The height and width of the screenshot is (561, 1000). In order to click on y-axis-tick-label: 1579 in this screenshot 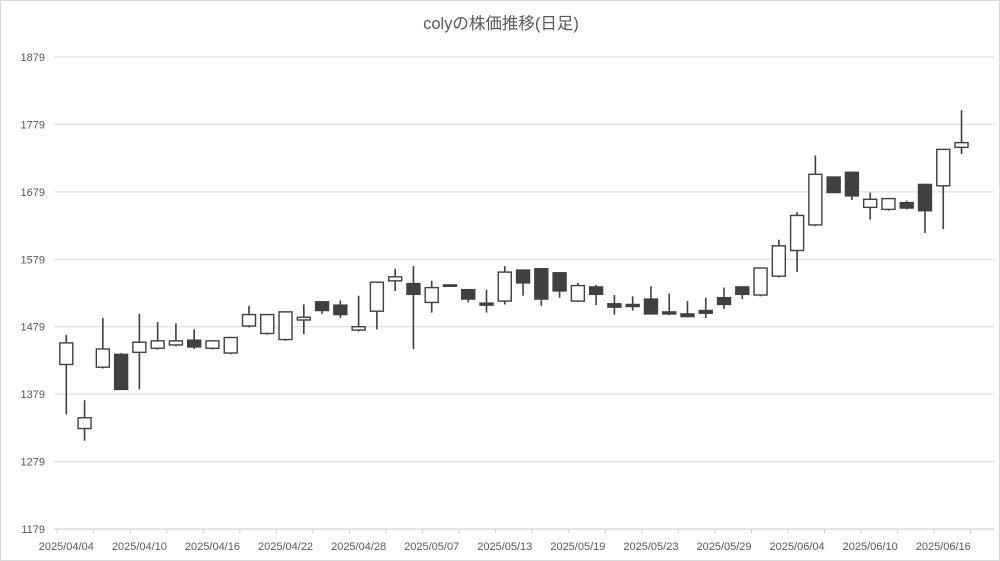, I will do `click(33, 260)`.